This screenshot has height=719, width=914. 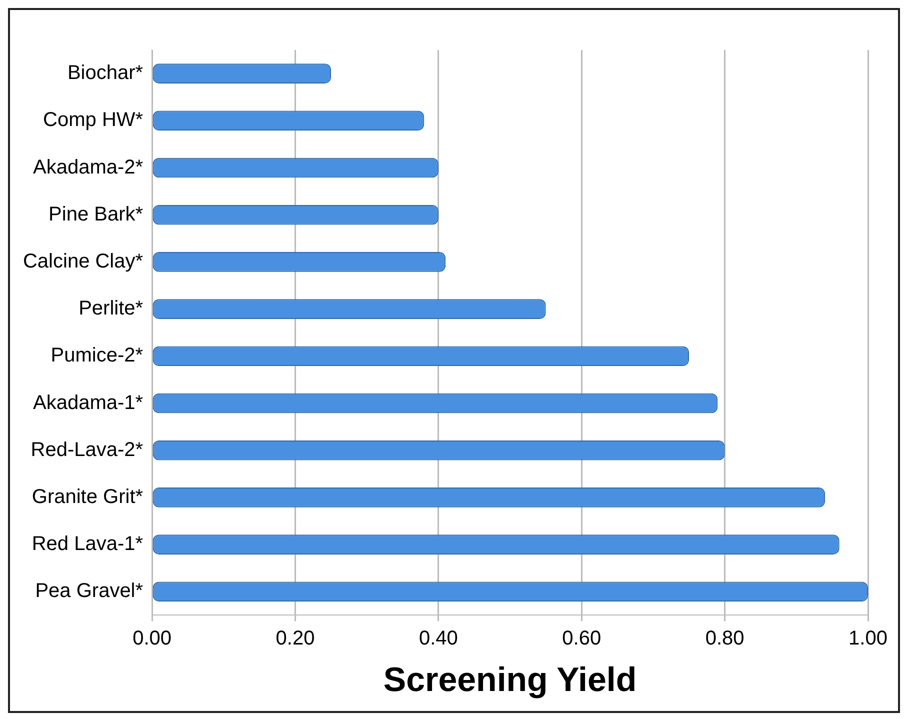 I want to click on y-tick-label: Perlite*, so click(x=111, y=309).